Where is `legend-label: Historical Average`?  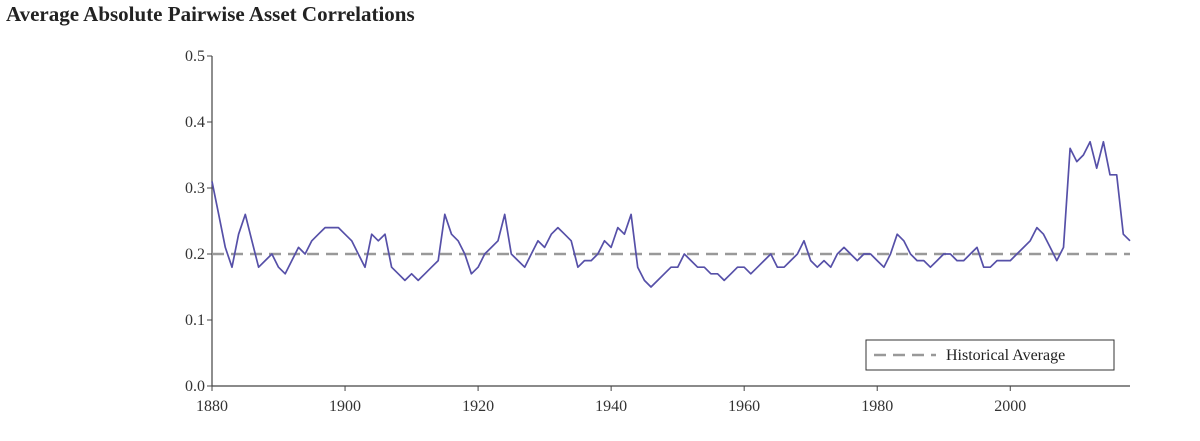
legend-label: Historical Average is located at coordinates (1005, 355).